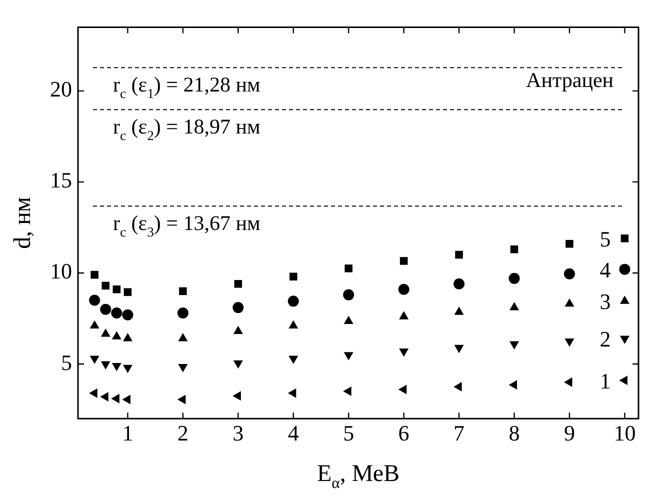  What do you see at coordinates (128, 433) in the screenshot?
I see `x-tick-label: 1` at bounding box center [128, 433].